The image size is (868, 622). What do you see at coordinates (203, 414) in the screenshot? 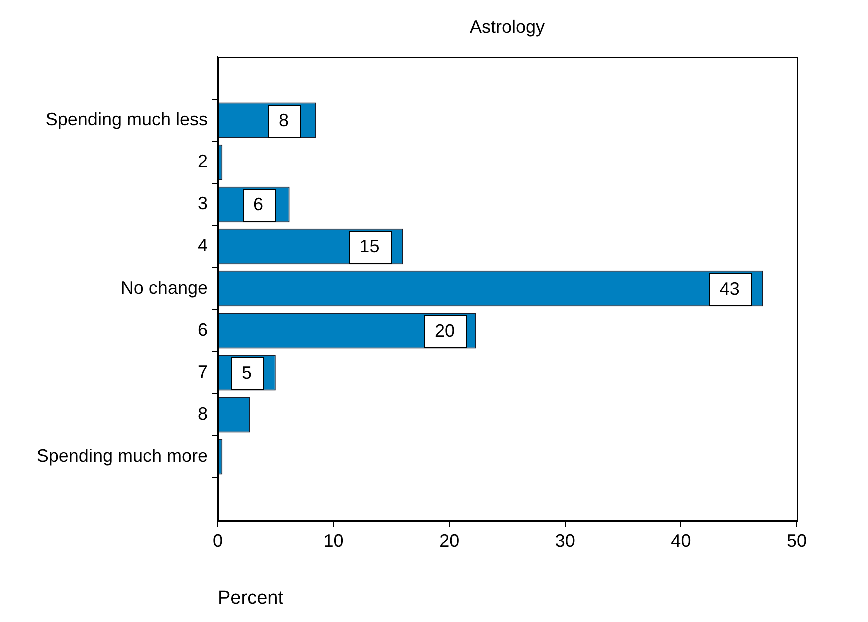
I see `y-tick-label: 8` at bounding box center [203, 414].